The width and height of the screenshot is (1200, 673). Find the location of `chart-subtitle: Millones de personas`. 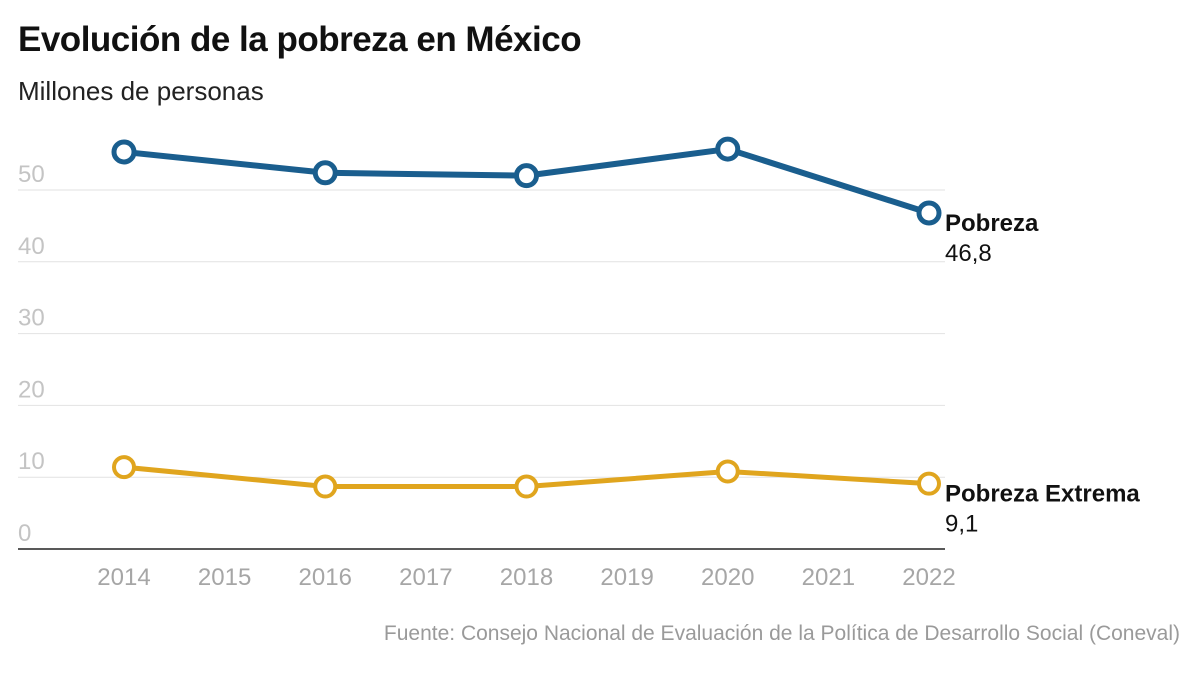

chart-subtitle: Millones de personas is located at coordinates (141, 91).